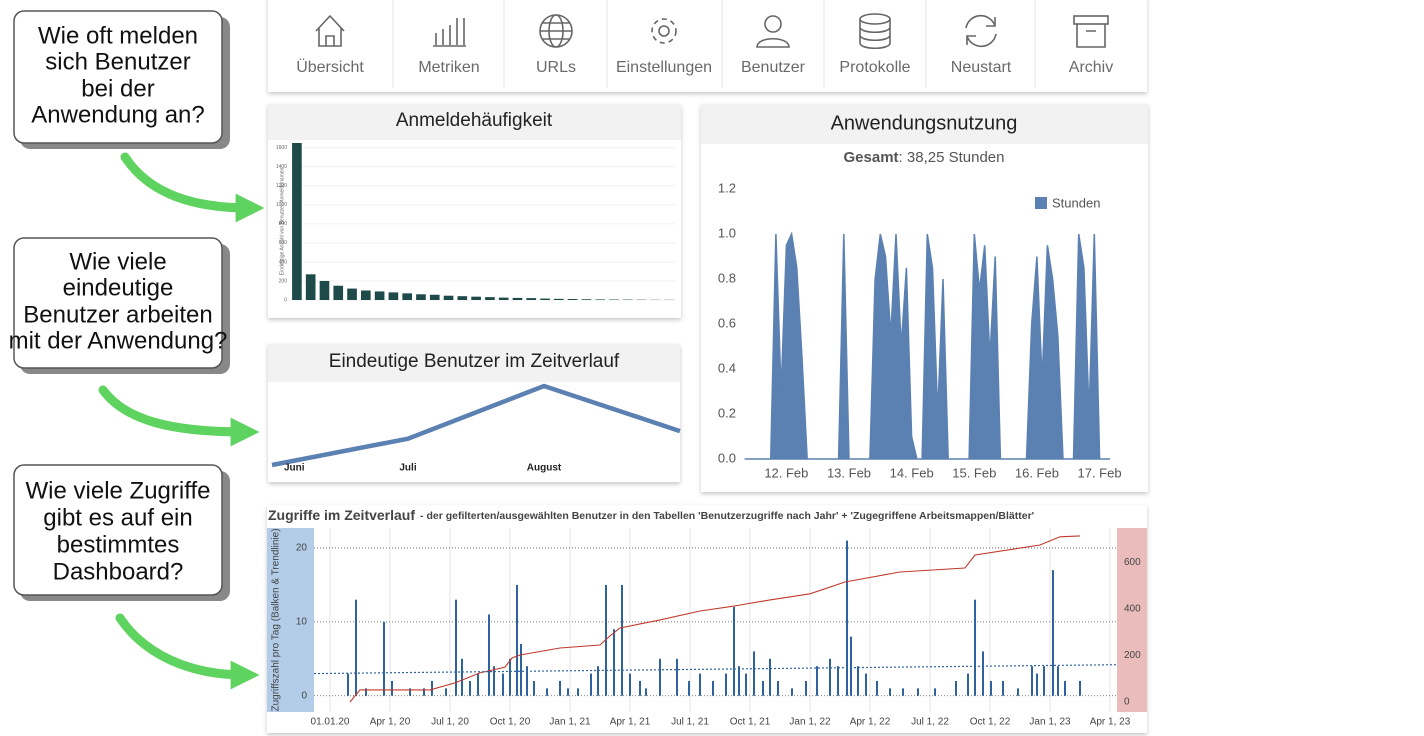 This screenshot has height=736, width=1424. Describe the element at coordinates (664, 67) in the screenshot. I see `nav-item: Einstellungen` at that location.